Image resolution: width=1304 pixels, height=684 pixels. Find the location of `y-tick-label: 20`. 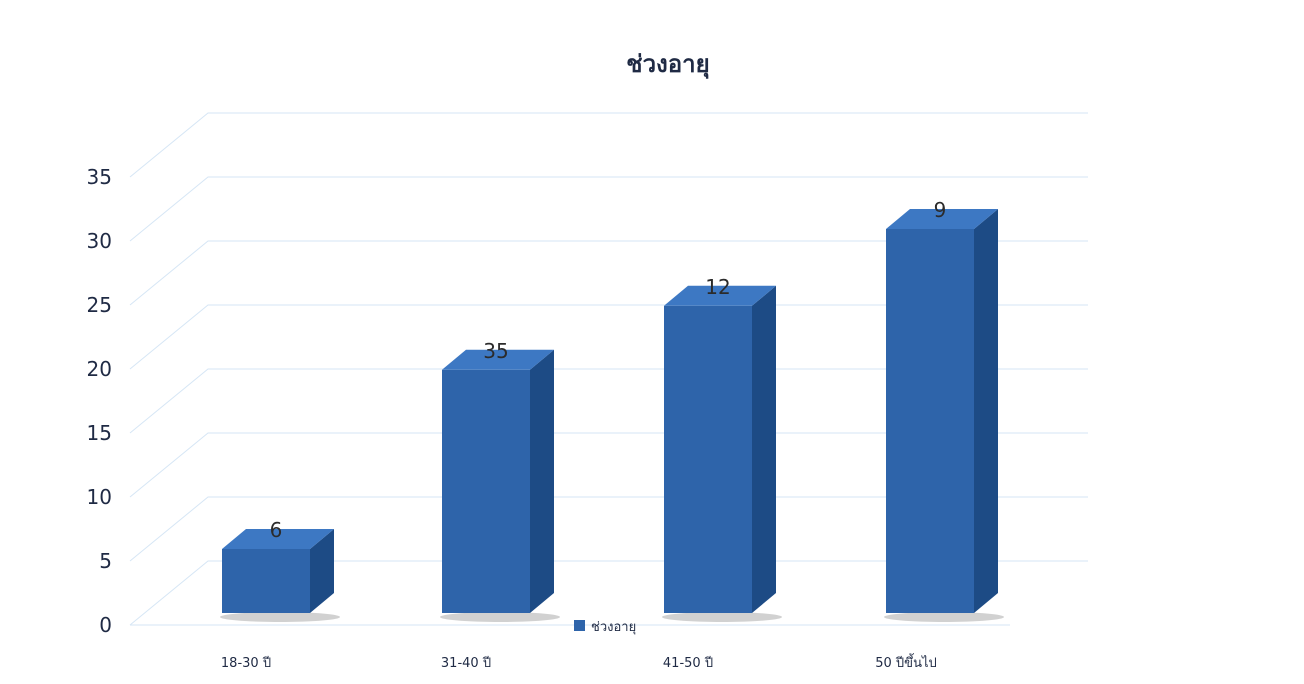

y-tick-label: 20 is located at coordinates (99, 369).